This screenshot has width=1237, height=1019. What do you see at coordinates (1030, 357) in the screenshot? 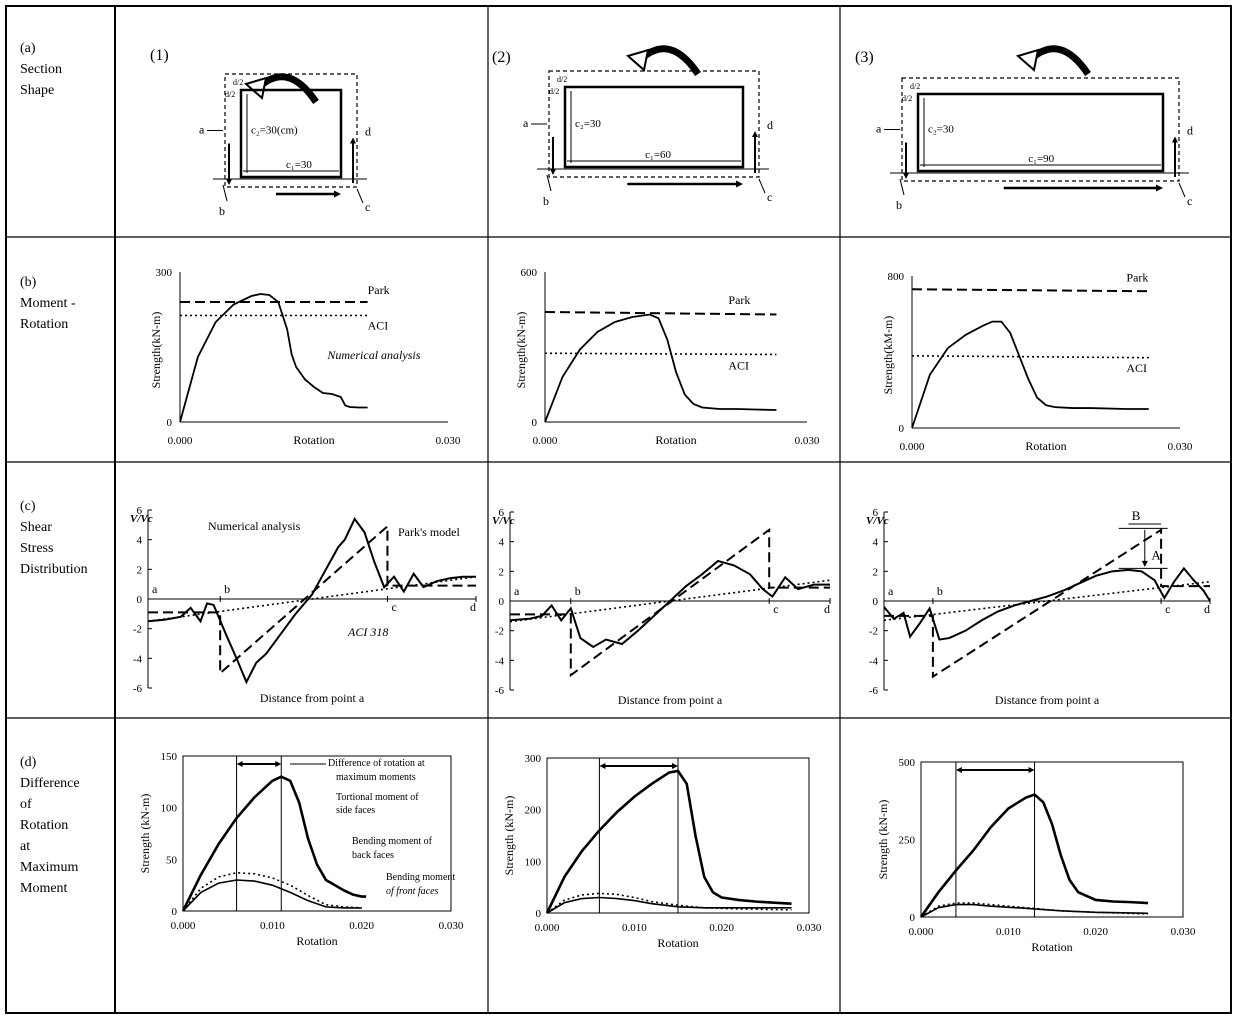
I see `series-line-dotted` at bounding box center [1030, 357].